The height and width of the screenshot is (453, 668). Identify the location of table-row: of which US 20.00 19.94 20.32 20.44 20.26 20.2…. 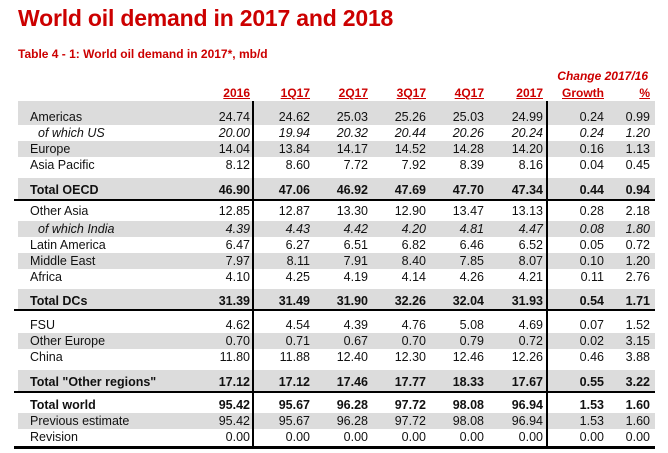
(336, 133).